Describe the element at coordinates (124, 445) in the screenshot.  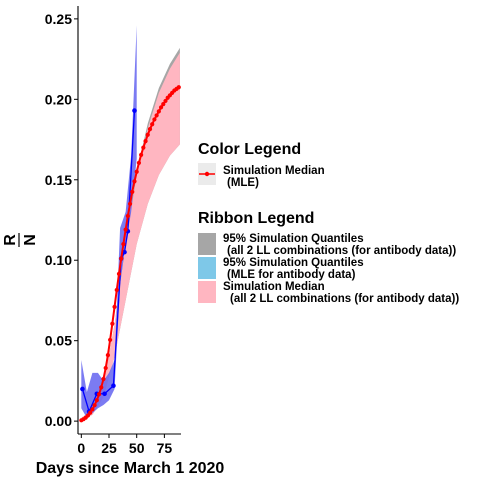
I see `x-ticks: 0 25 50 75` at that location.